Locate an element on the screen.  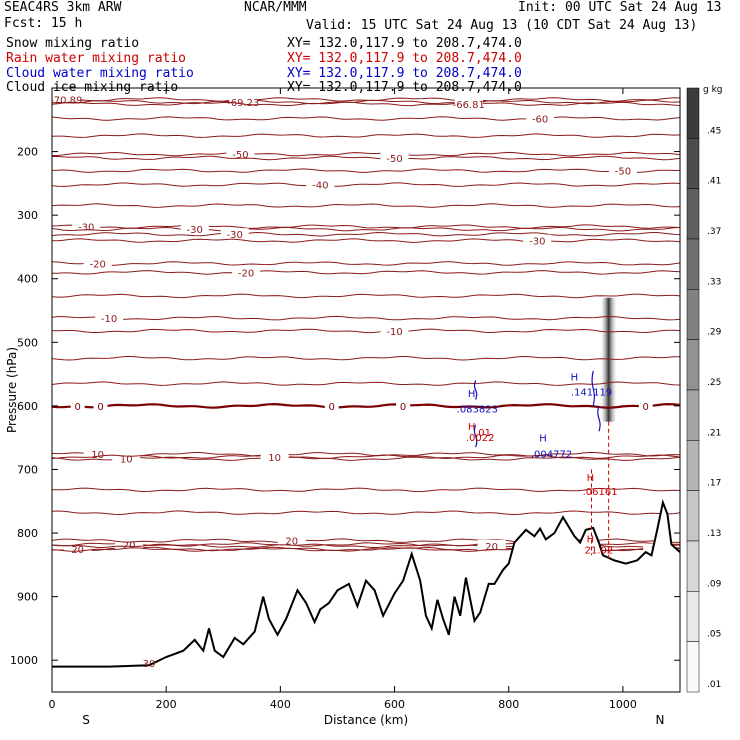
colorbar: .45 .41 .37 .33 .29 .25 .21 .17 .13 .09 .05 .01 g kg is located at coordinates (704, 389).